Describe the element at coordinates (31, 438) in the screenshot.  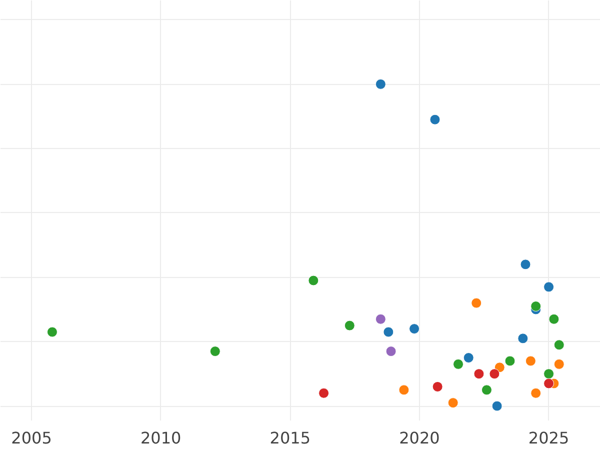
I see `x-tick-label: 2005` at that location.